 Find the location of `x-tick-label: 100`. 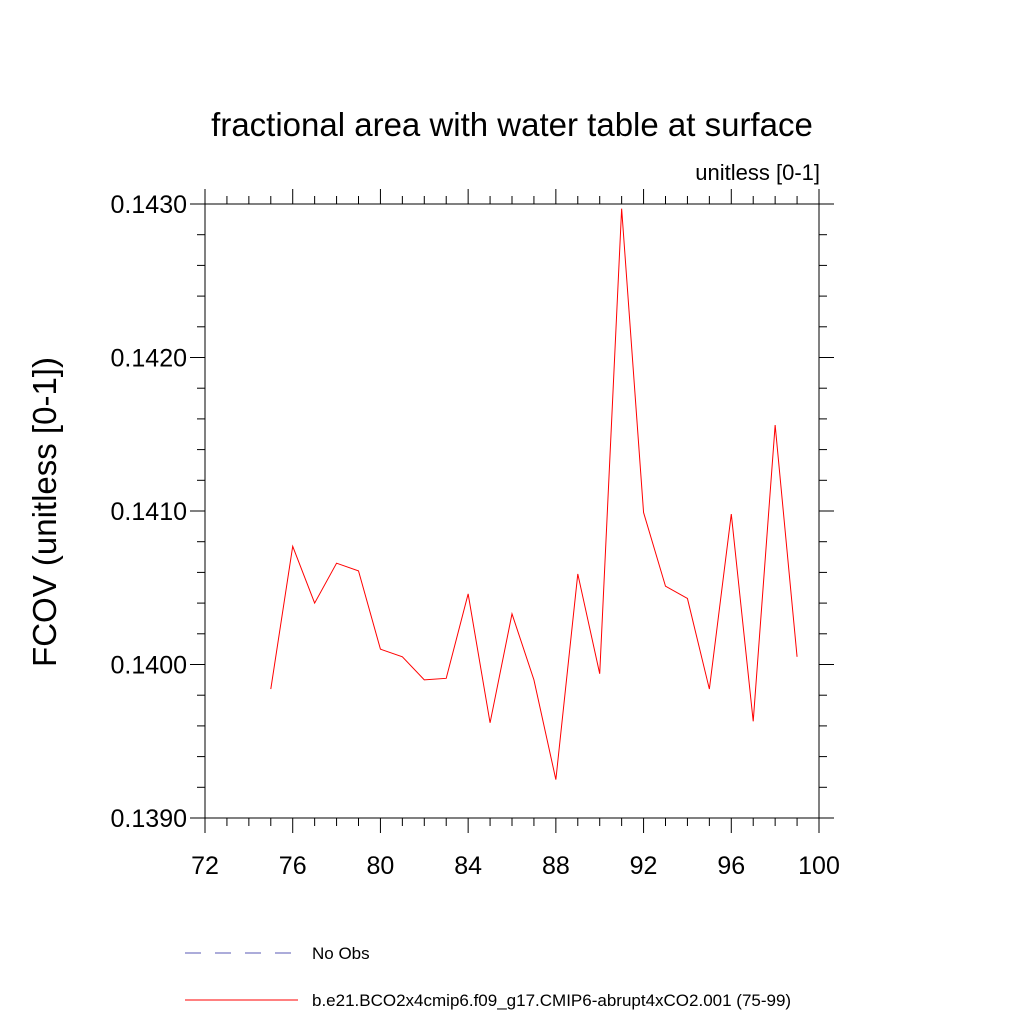

x-tick-label: 100 is located at coordinates (819, 866).